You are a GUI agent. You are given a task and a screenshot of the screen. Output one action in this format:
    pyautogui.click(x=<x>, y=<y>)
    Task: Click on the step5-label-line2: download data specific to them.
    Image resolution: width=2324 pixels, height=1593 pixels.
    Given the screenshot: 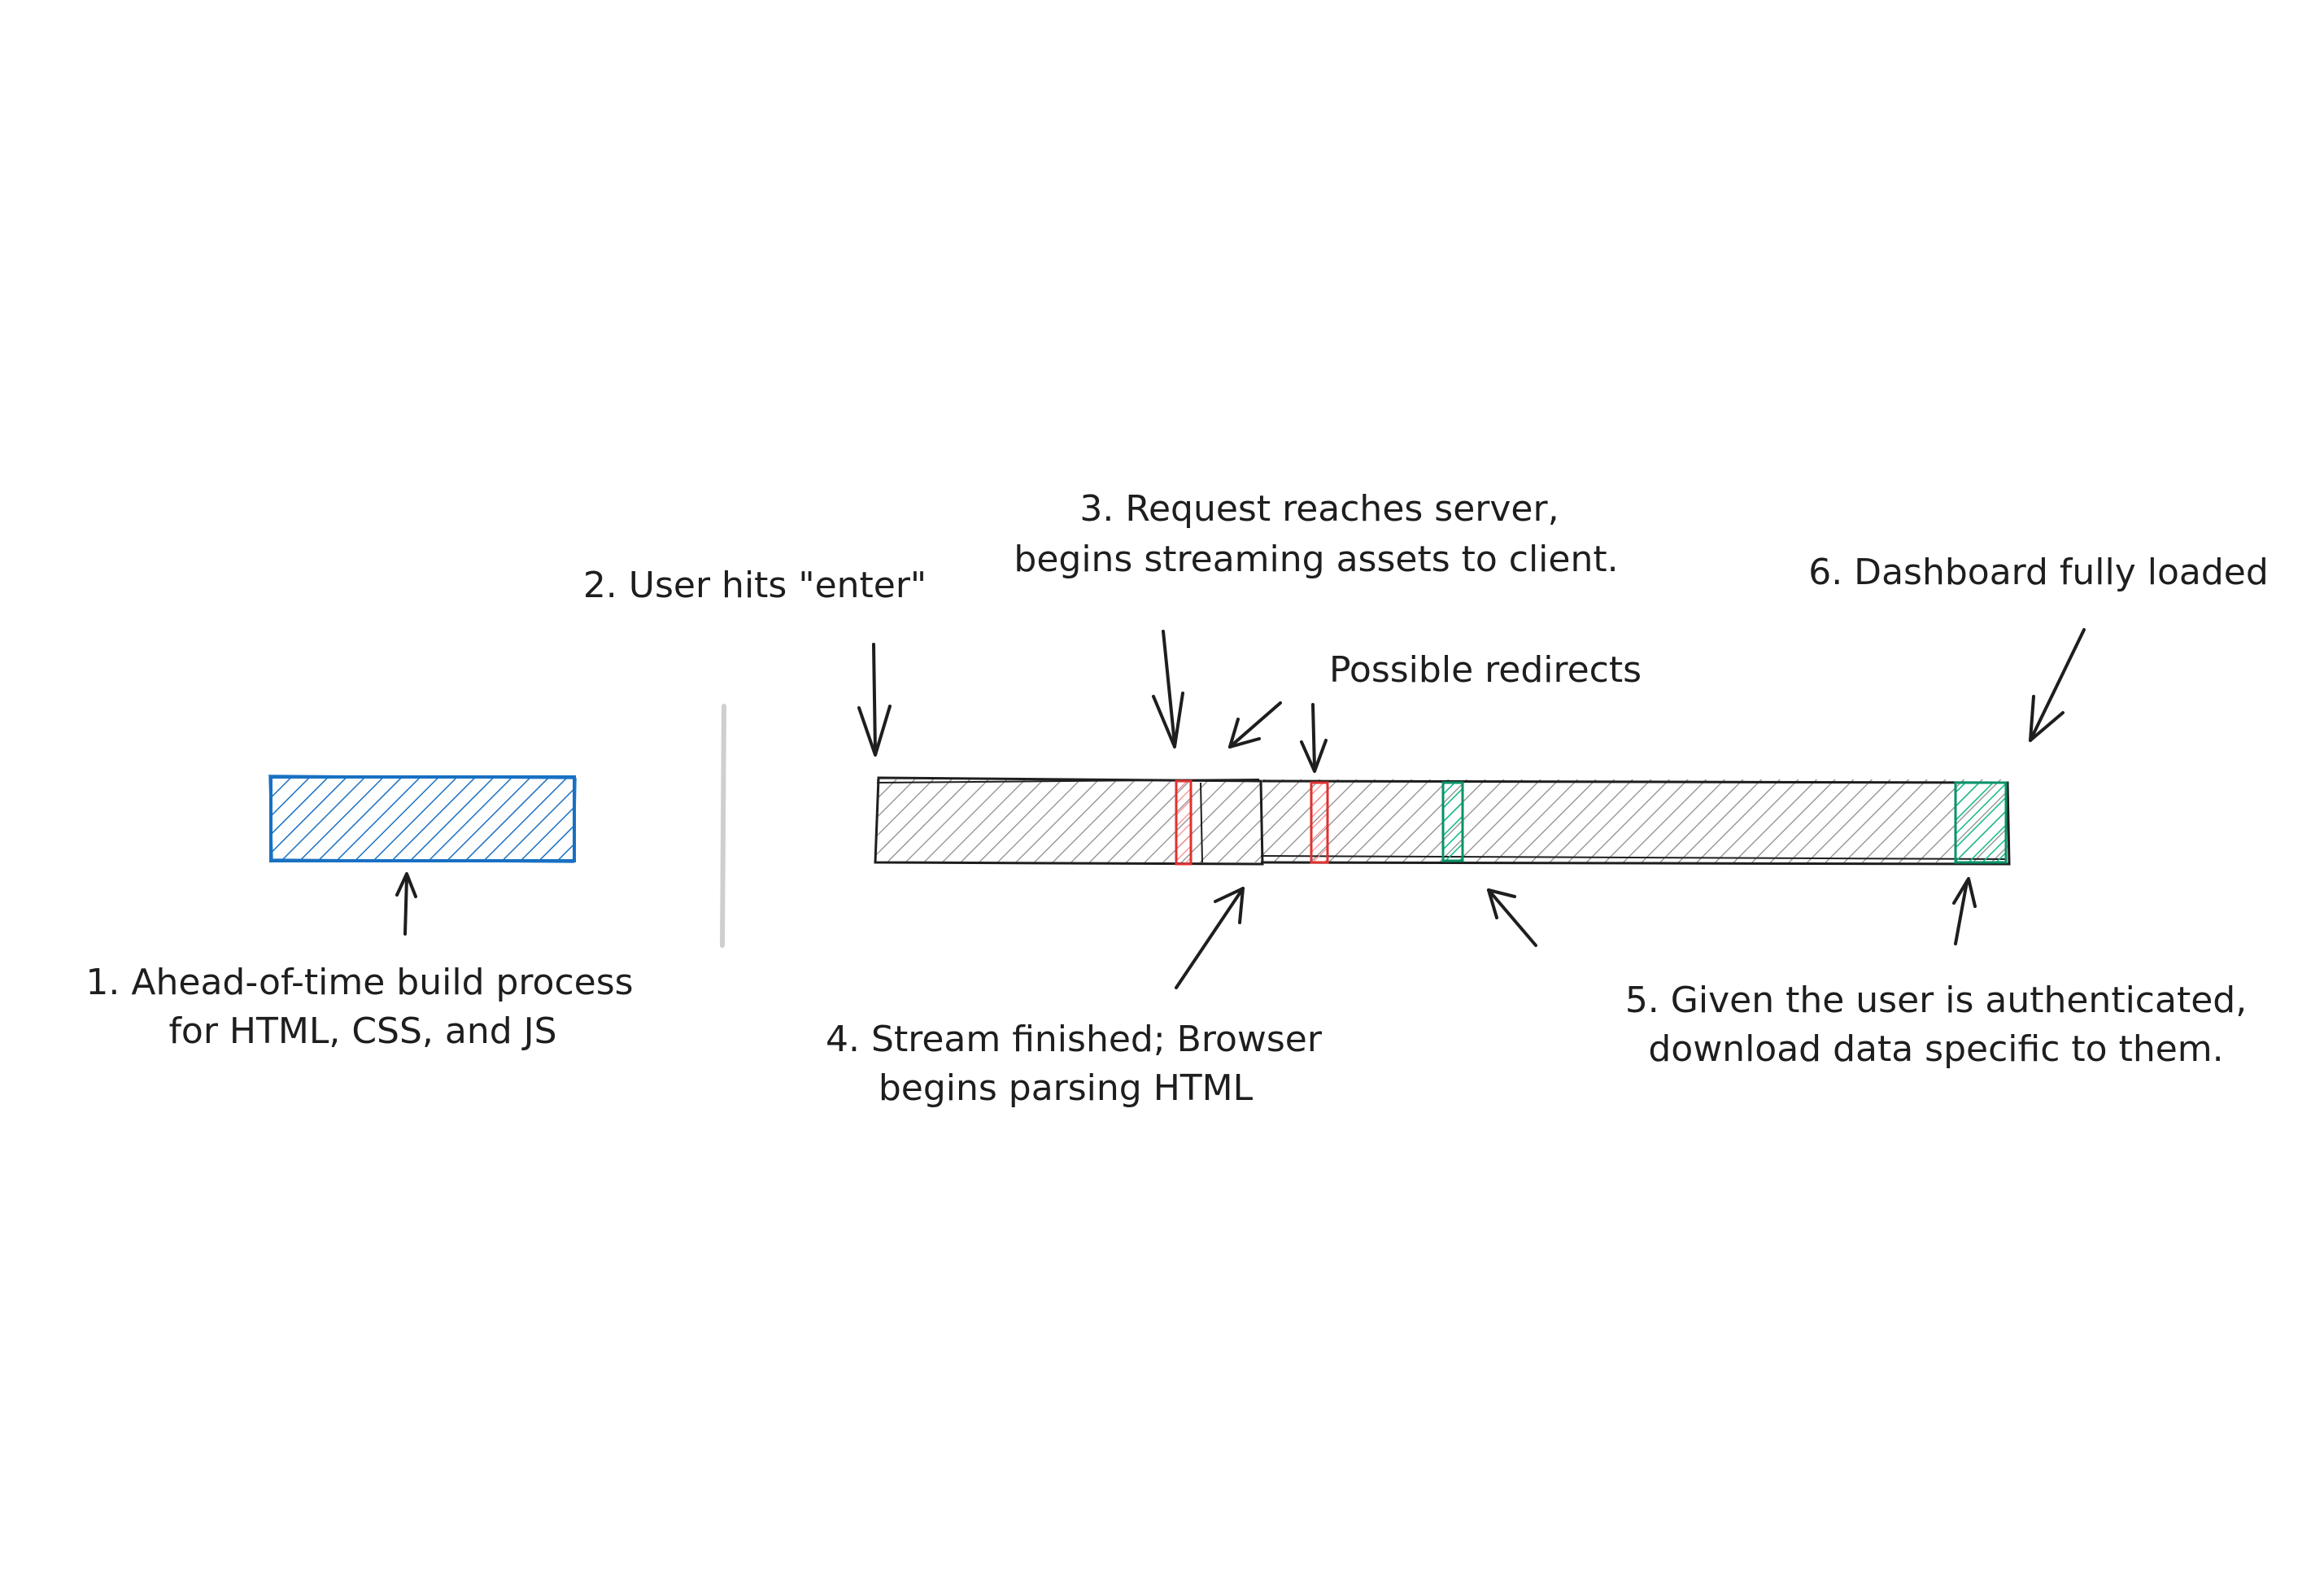 What is the action you would take?
    pyautogui.click(x=1935, y=1049)
    